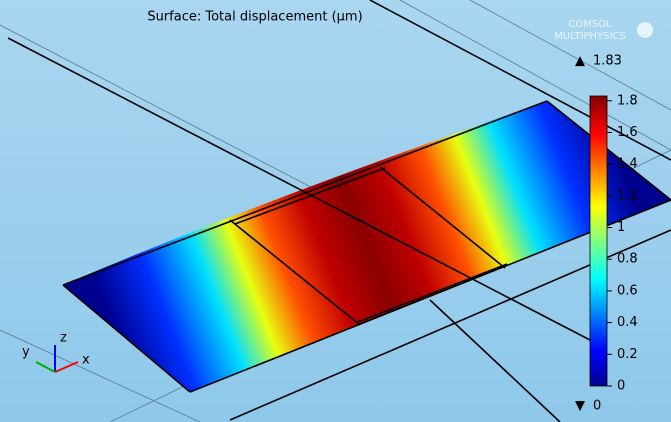  What do you see at coordinates (627, 132) in the screenshot?
I see `tick-label: 1.6` at bounding box center [627, 132].